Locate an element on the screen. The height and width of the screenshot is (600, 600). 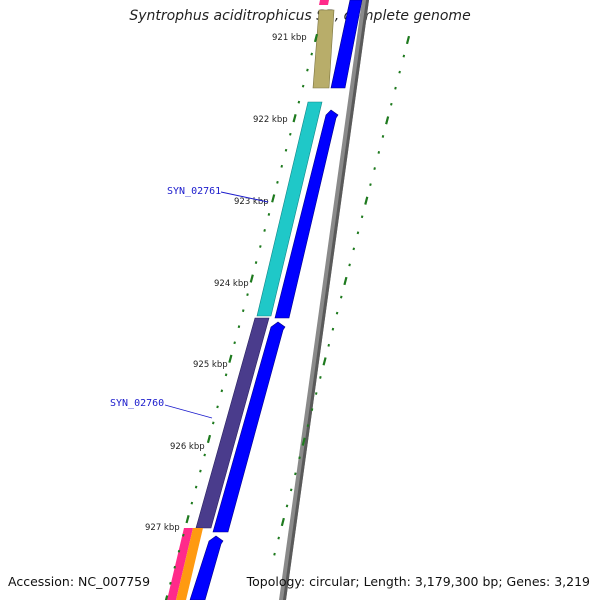
gene-label-syn02761: SYN_02761 is located at coordinates (218, 194).